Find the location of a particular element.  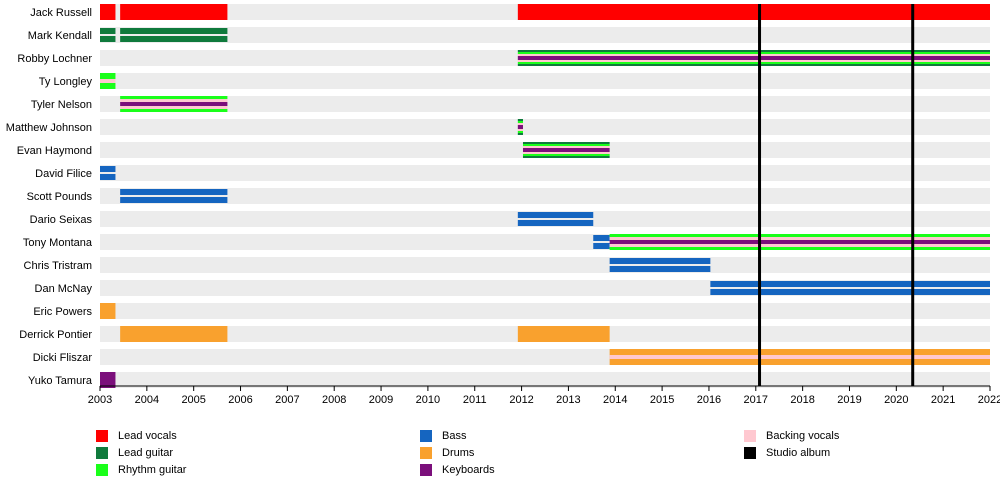

legend-label: Lead vocals is located at coordinates (147, 436).